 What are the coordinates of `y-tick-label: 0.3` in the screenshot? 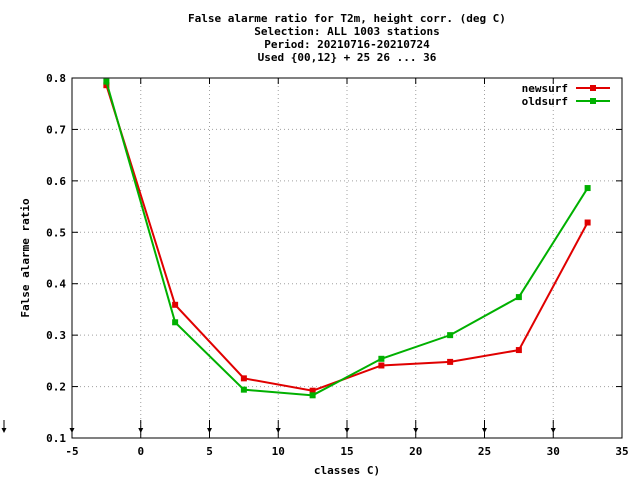 It's located at (56, 335).